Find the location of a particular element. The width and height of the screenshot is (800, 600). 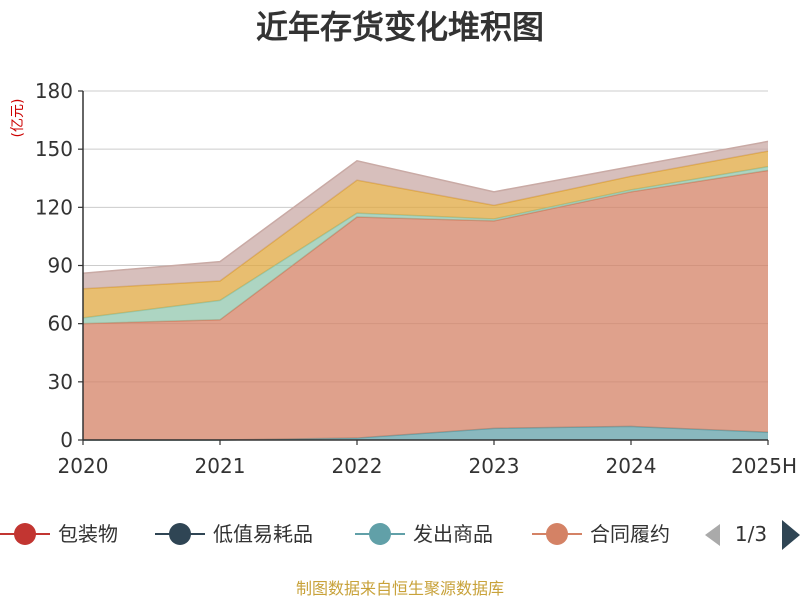

y-tick-labels: 0 30 60 90 120 150 180 is located at coordinates (59, 265).